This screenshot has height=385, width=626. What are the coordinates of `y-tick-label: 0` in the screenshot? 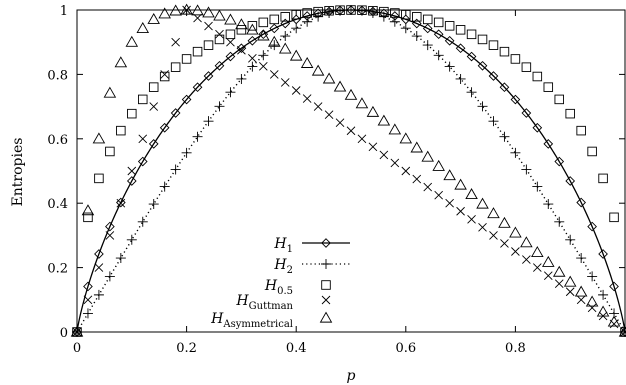 It's located at (64, 333).